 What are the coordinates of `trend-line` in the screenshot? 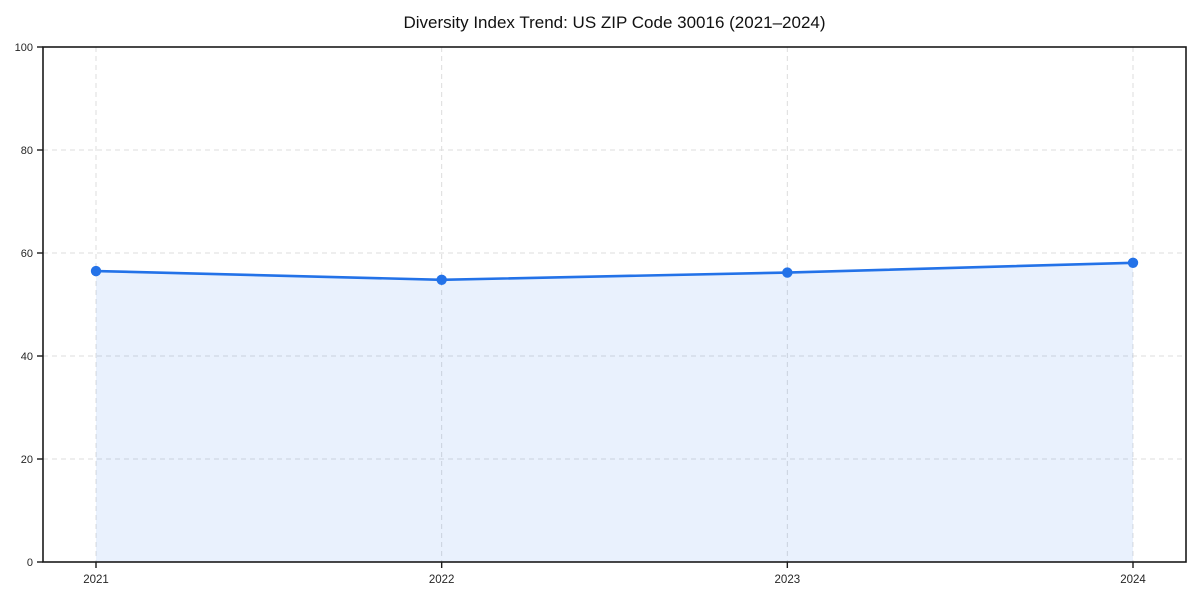 It's located at (614, 271).